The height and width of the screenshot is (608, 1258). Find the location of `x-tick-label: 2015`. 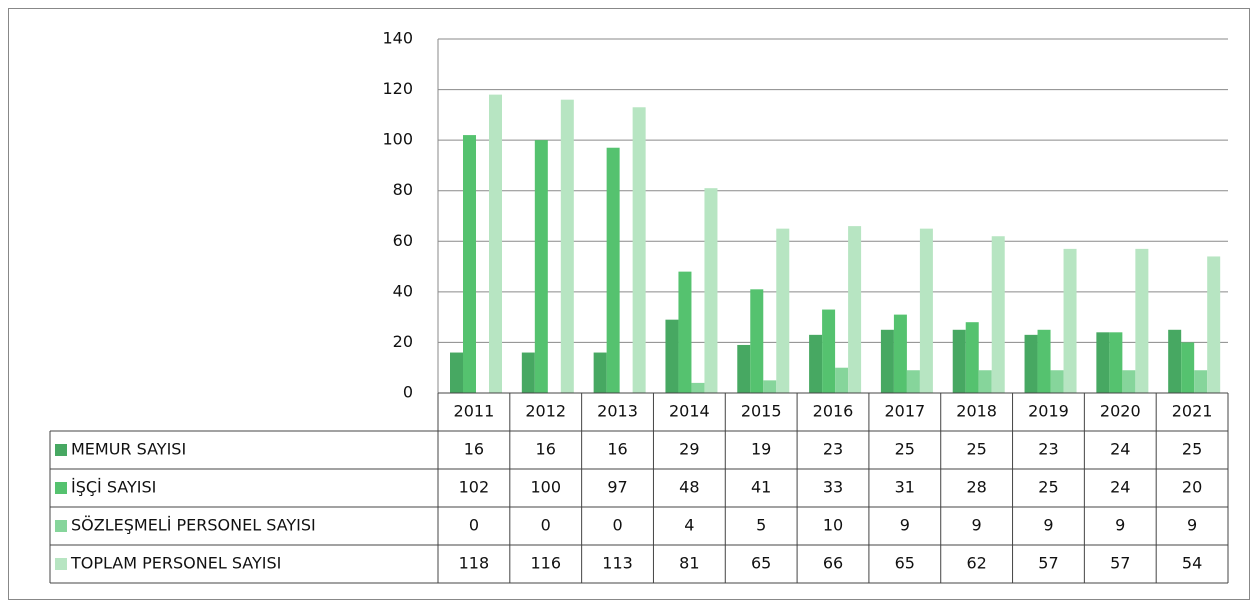

x-tick-label: 2015 is located at coordinates (761, 411).